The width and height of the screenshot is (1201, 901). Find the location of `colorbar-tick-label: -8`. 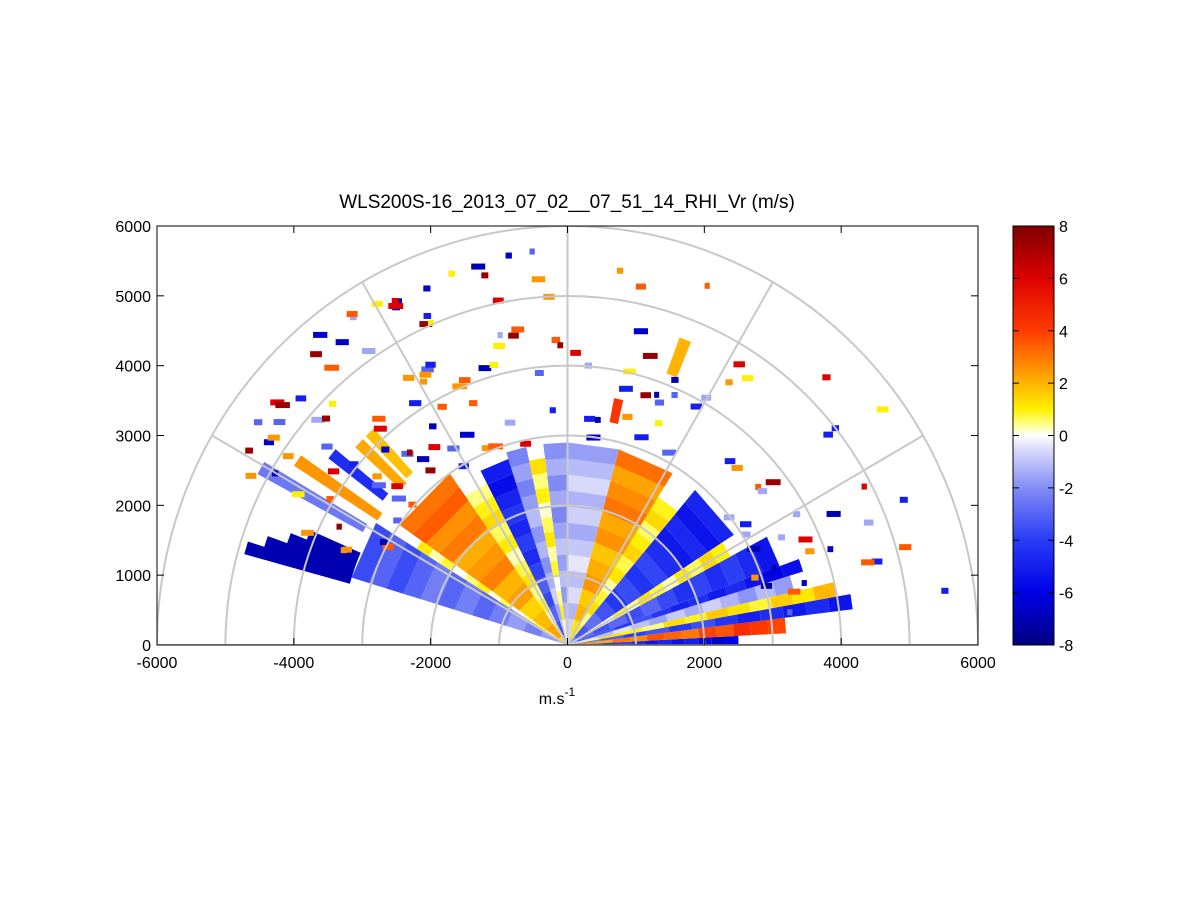

colorbar-tick-label: -8 is located at coordinates (1066, 646).